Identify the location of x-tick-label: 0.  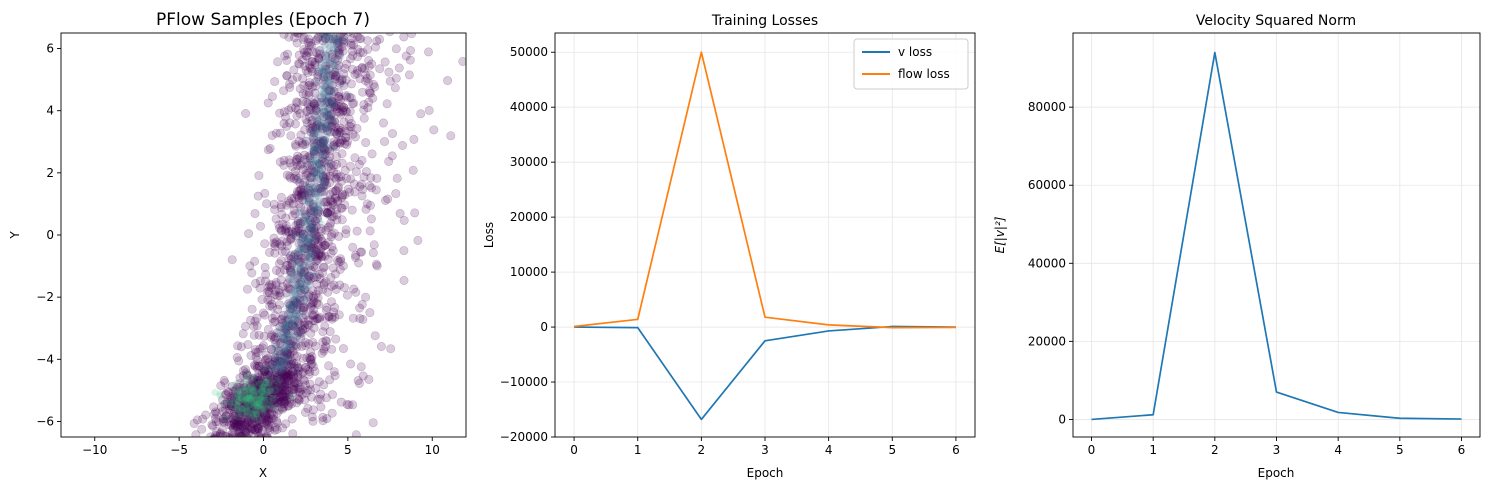
(574, 450).